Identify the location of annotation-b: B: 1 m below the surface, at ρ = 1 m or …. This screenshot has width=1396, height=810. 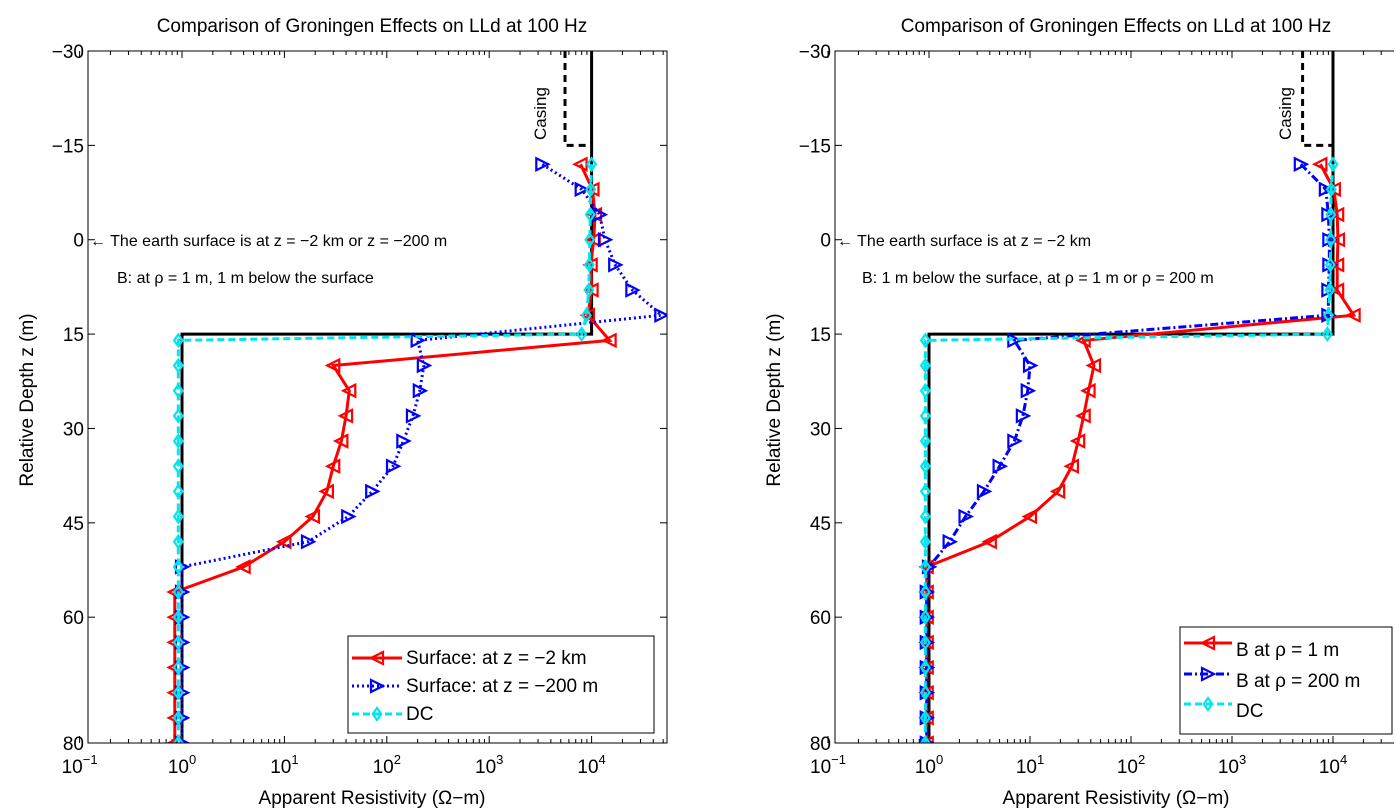
(1038, 278).